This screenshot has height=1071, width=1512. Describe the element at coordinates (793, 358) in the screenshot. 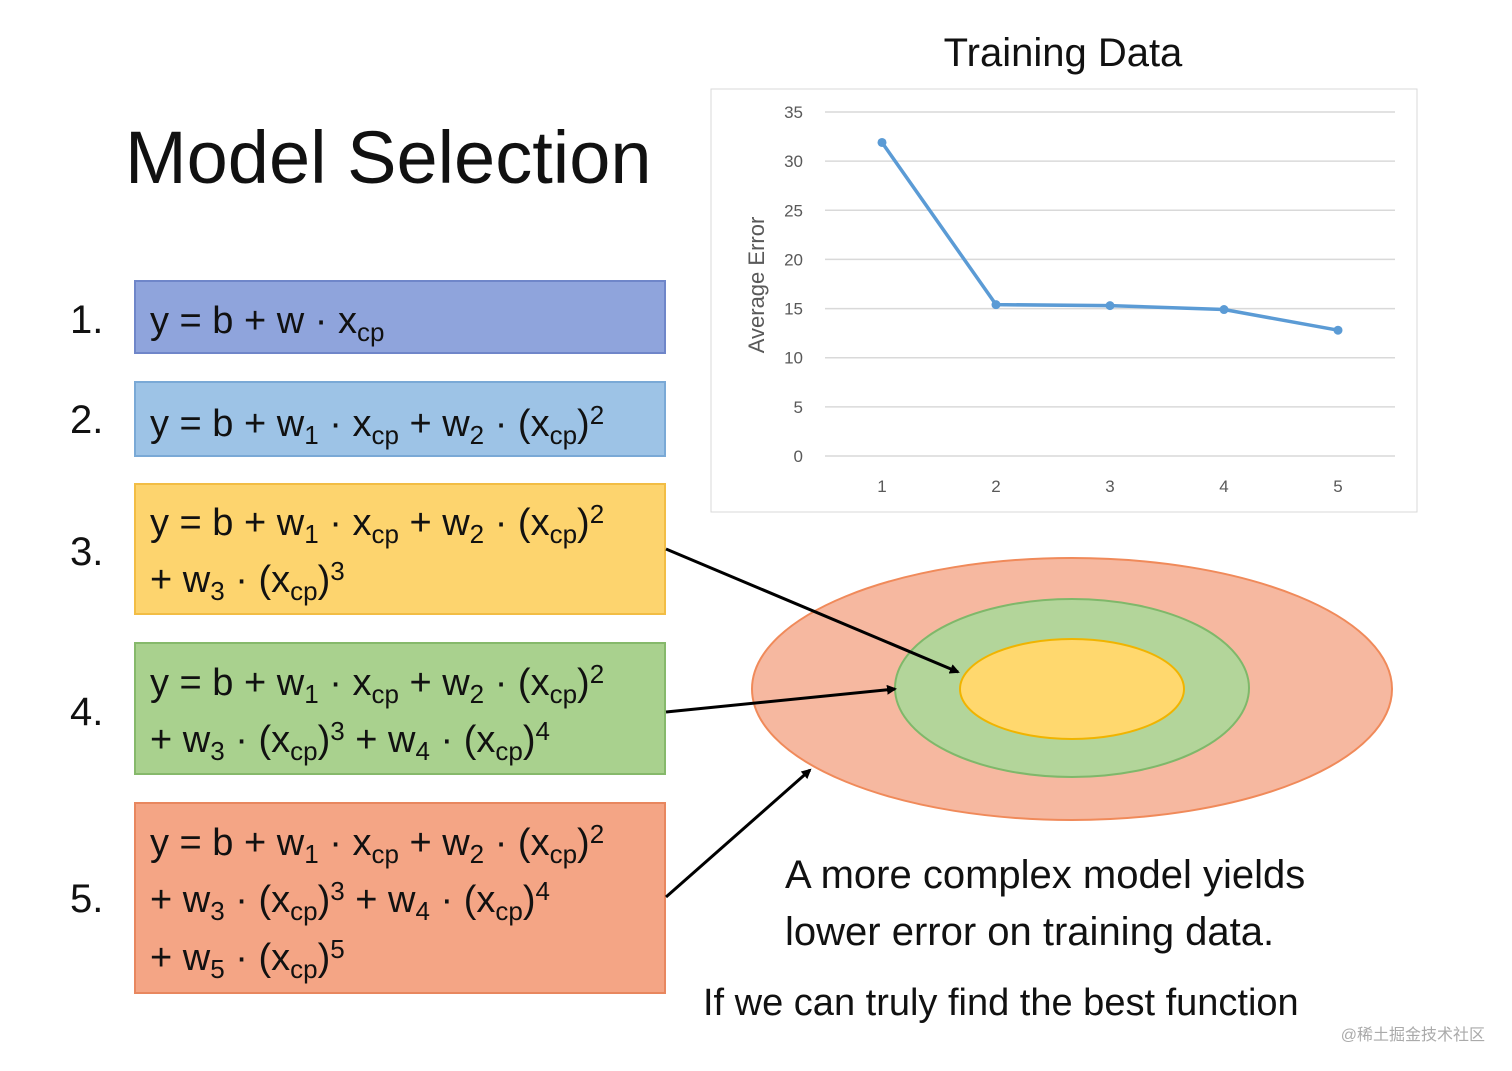

I see `y-tick-label: 10` at that location.